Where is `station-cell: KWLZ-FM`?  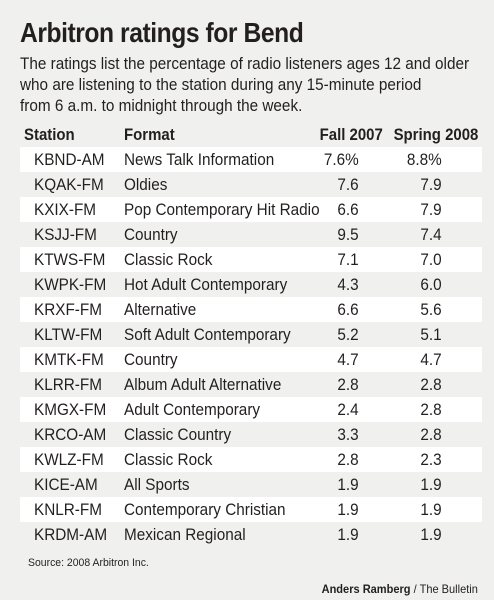
station-cell: KWLZ-FM is located at coordinates (69, 459).